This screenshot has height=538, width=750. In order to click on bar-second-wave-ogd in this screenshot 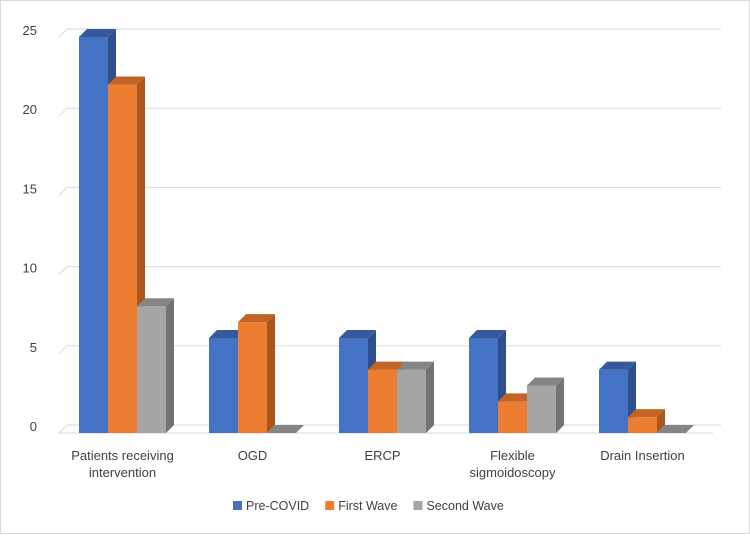, I will do `click(285, 429)`.